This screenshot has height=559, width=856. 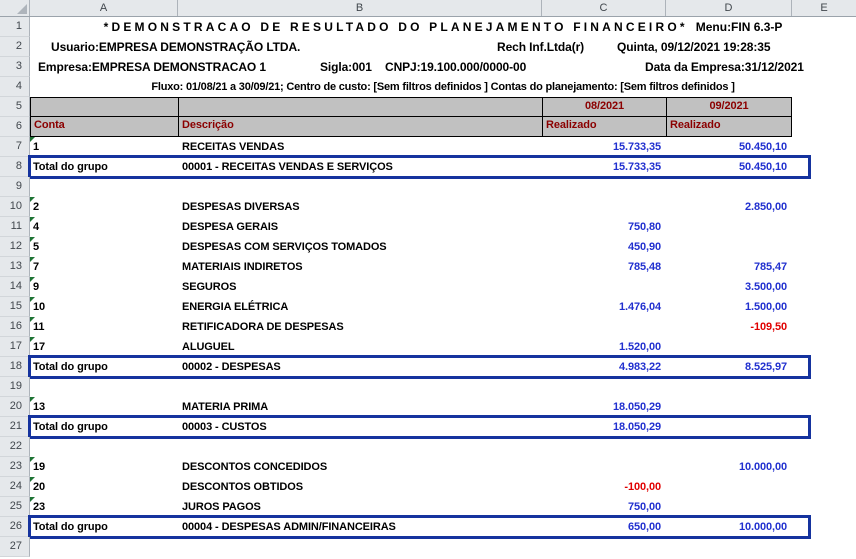 What do you see at coordinates (729, 127) in the screenshot?
I see `realizado-header-sep: Realizado` at bounding box center [729, 127].